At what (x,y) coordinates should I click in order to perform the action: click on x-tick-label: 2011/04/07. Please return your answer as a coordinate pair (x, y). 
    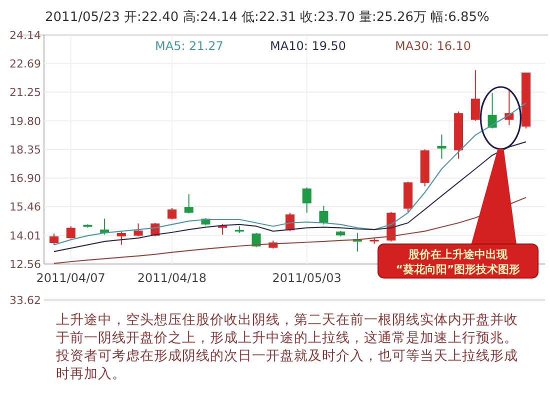
    Looking at the image, I should click on (71, 278).